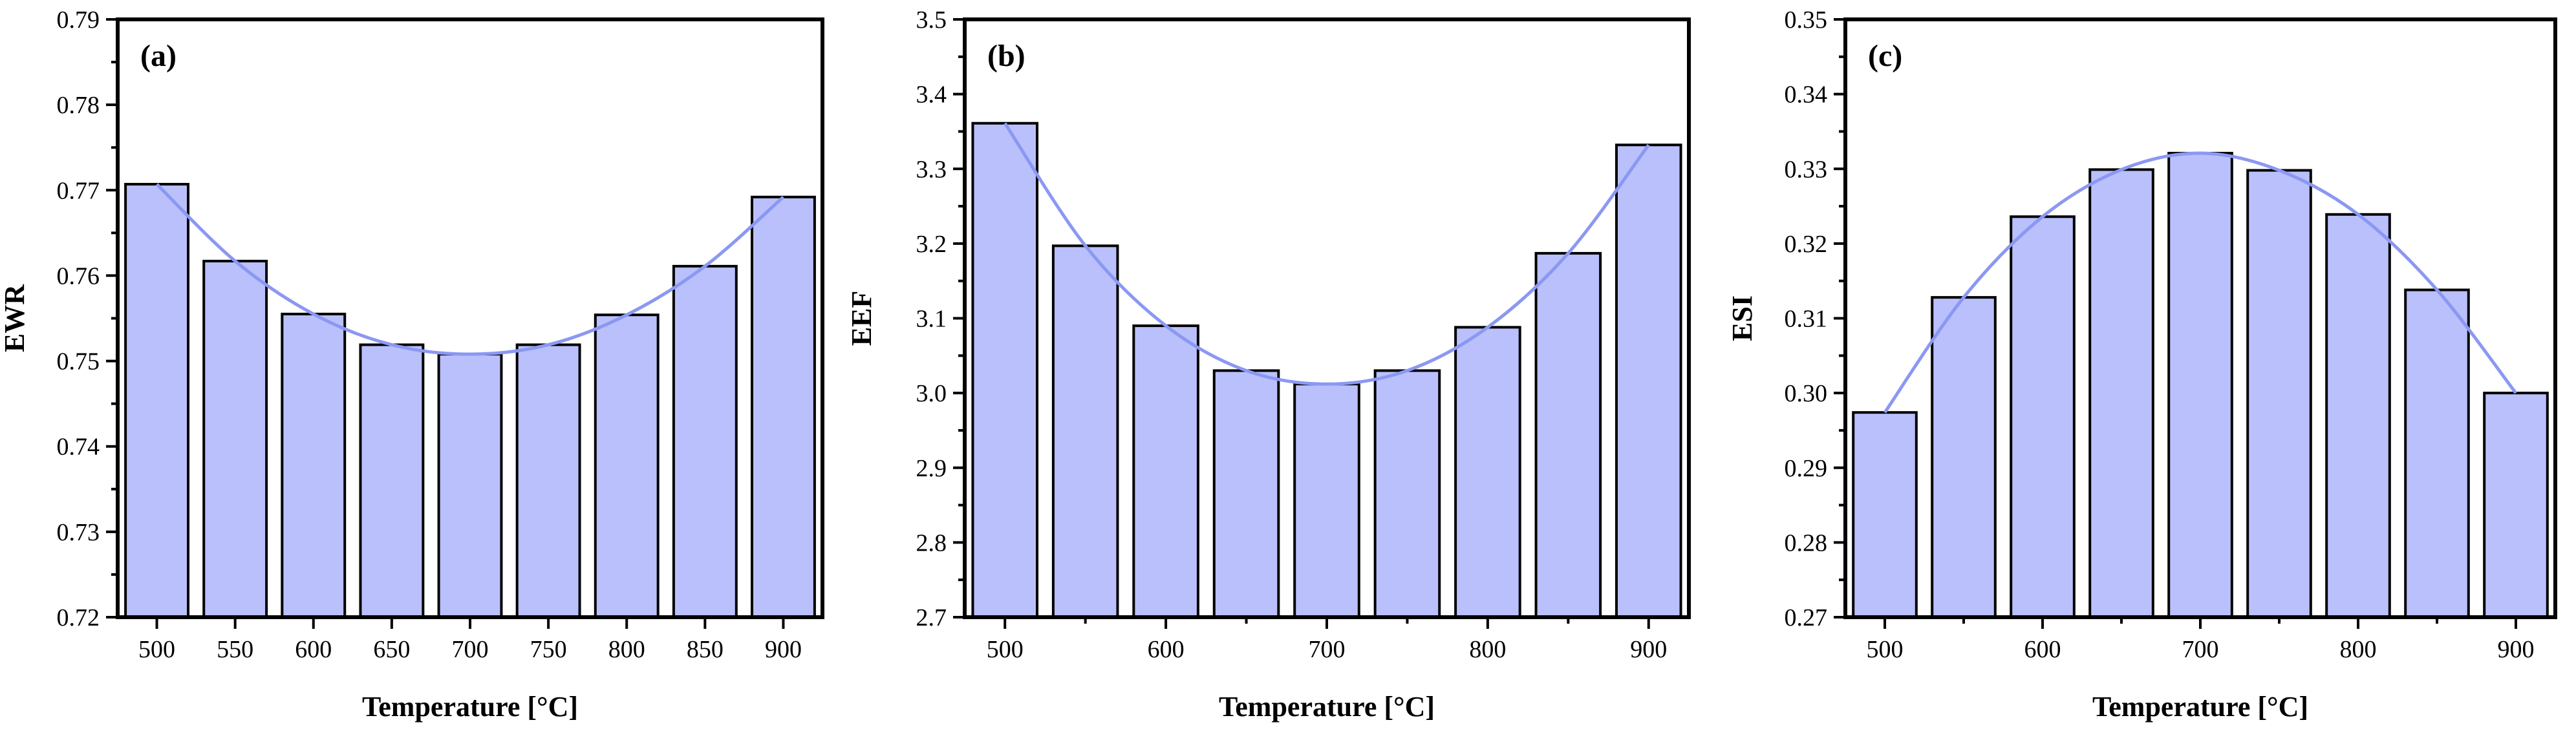 This screenshot has height=729, width=2576. Describe the element at coordinates (470, 707) in the screenshot. I see `x-axis-title-a: Temperature [°C]` at that location.